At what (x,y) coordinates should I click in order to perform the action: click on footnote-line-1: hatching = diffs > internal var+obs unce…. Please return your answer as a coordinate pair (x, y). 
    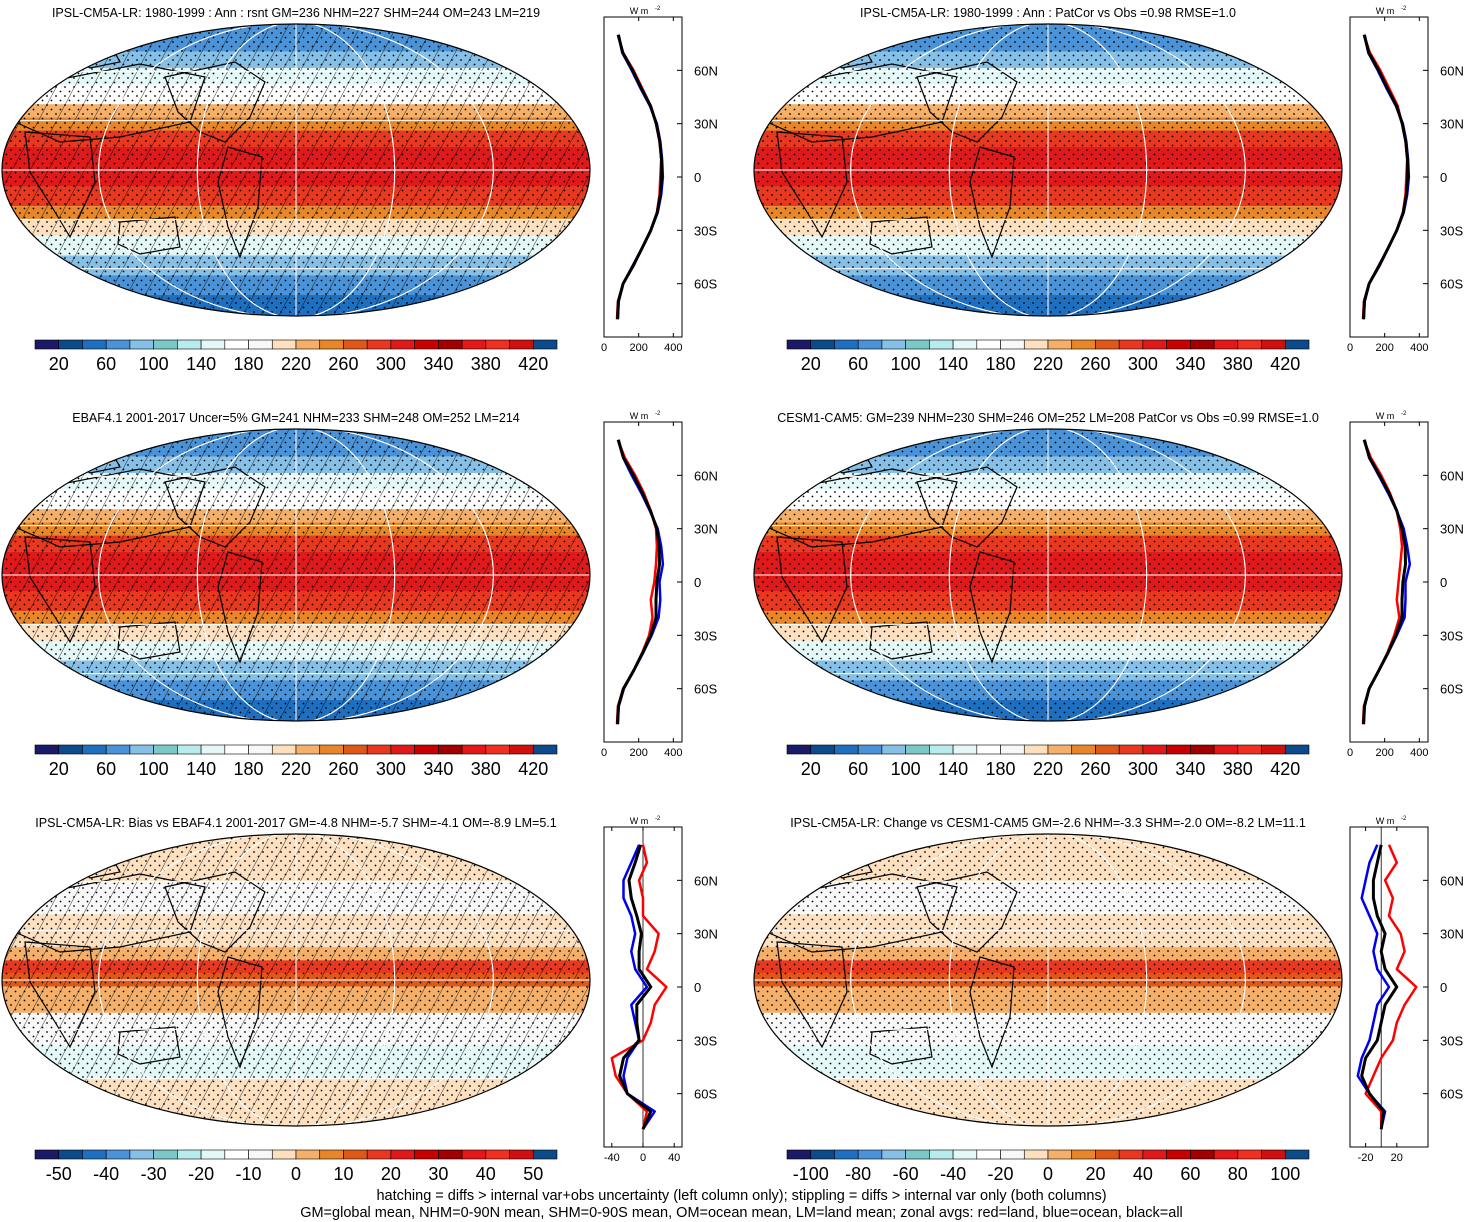
    Looking at the image, I should click on (741, 1196).